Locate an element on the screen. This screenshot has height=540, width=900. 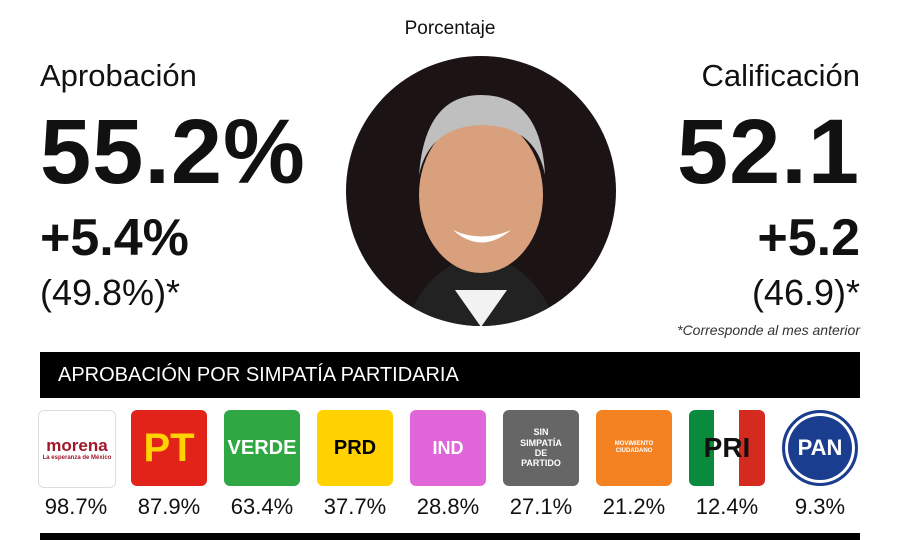
logo-text: VERDE is located at coordinates (262, 447).